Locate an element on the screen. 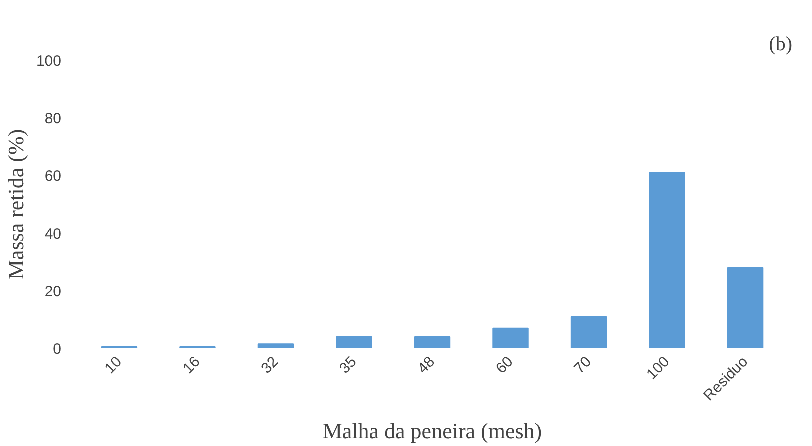 This screenshot has height=446, width=812. x-tick-label: 48 is located at coordinates (426, 365).